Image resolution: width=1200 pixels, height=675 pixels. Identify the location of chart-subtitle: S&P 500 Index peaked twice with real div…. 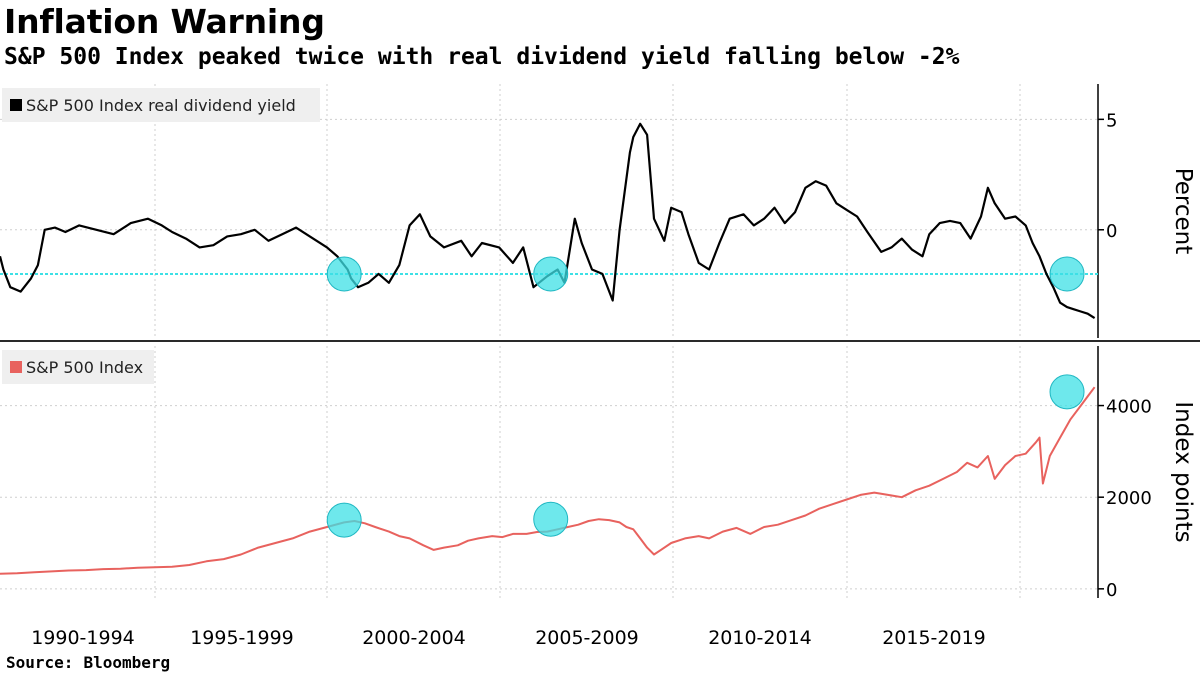
(482, 57).